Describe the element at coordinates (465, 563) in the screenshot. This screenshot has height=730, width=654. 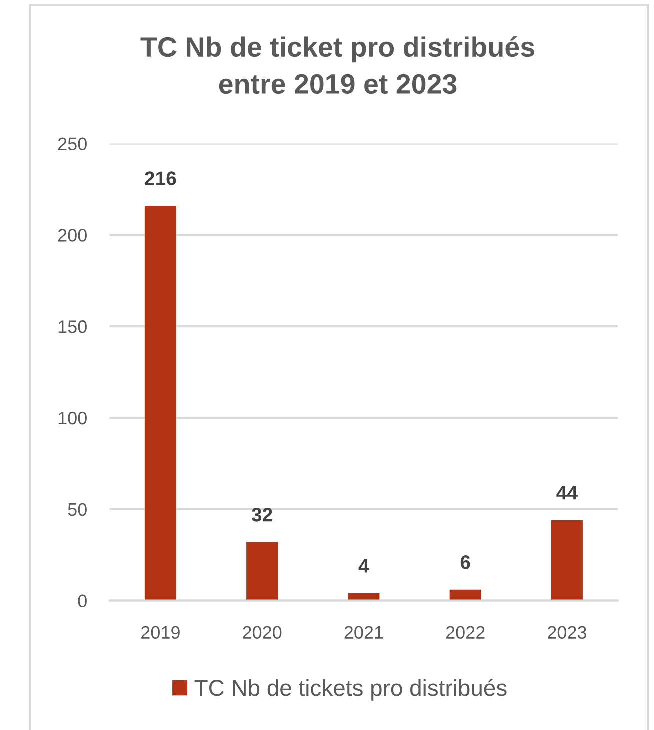
I see `data-label: 6` at that location.